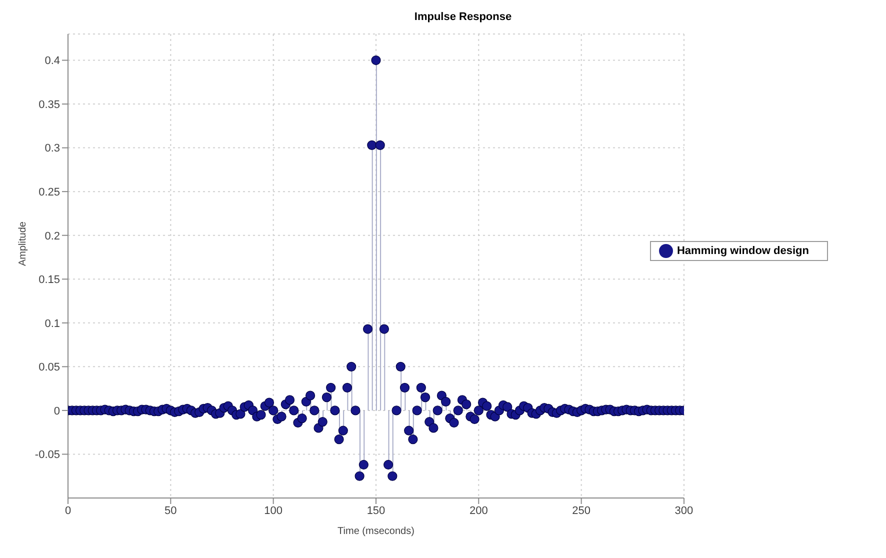  Describe the element at coordinates (68, 510) in the screenshot. I see `x-tick-label: 0` at that location.